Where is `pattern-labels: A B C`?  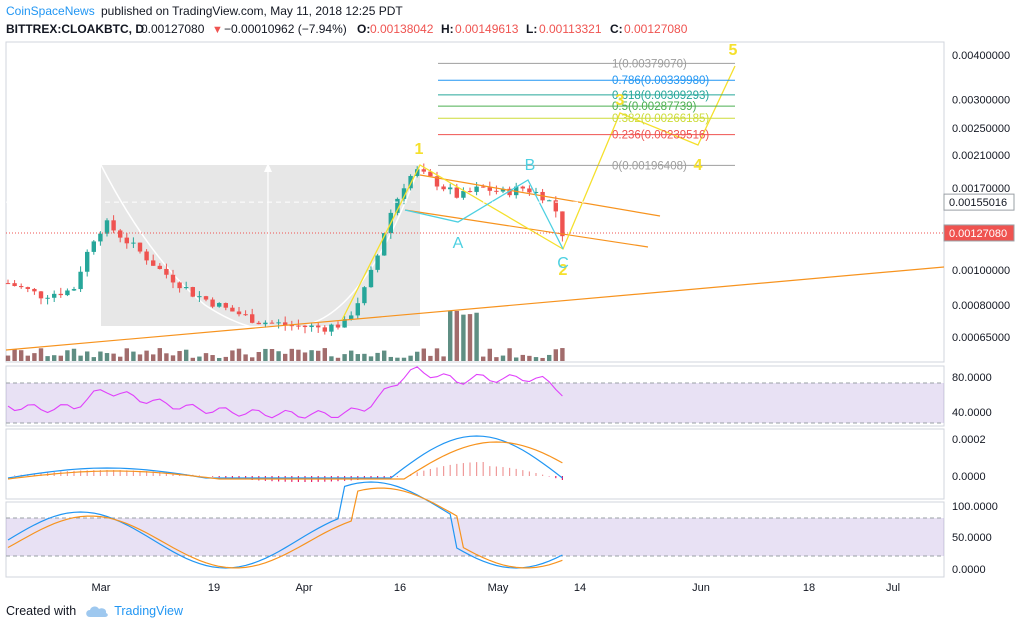
pattern-labels: A B C is located at coordinates (511, 214).